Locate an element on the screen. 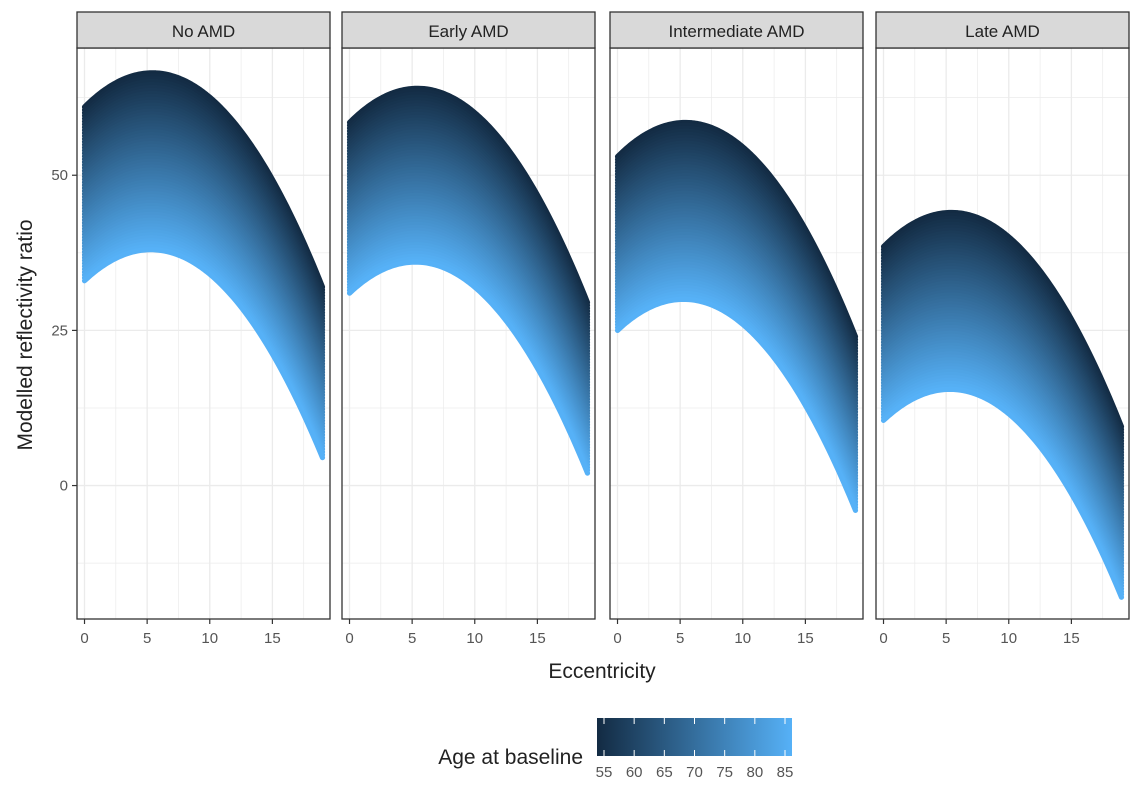 The width and height of the screenshot is (1136, 788). y-tick-label: 25 is located at coordinates (59, 330).